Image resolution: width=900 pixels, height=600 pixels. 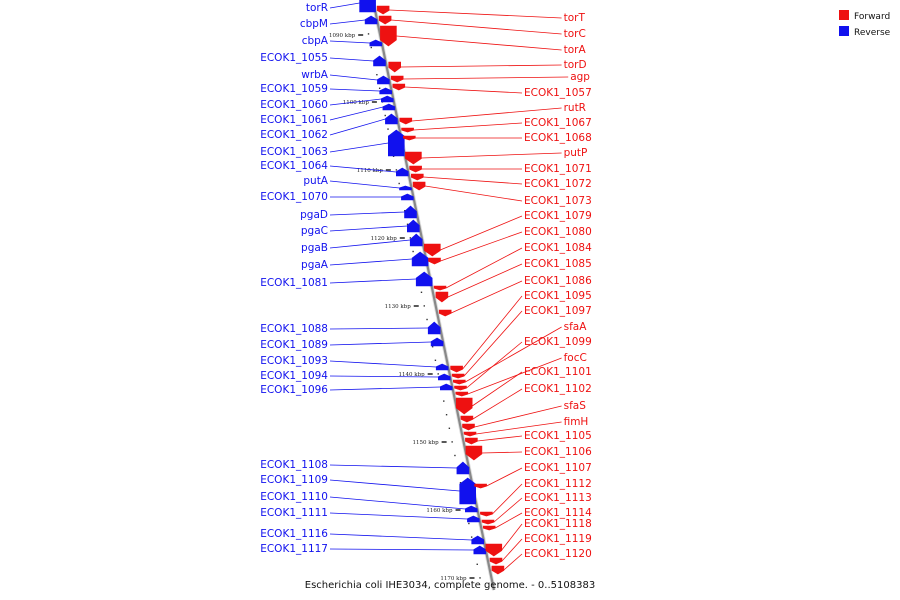 I want to click on forward-gene-label: putP, so click(x=576, y=153).